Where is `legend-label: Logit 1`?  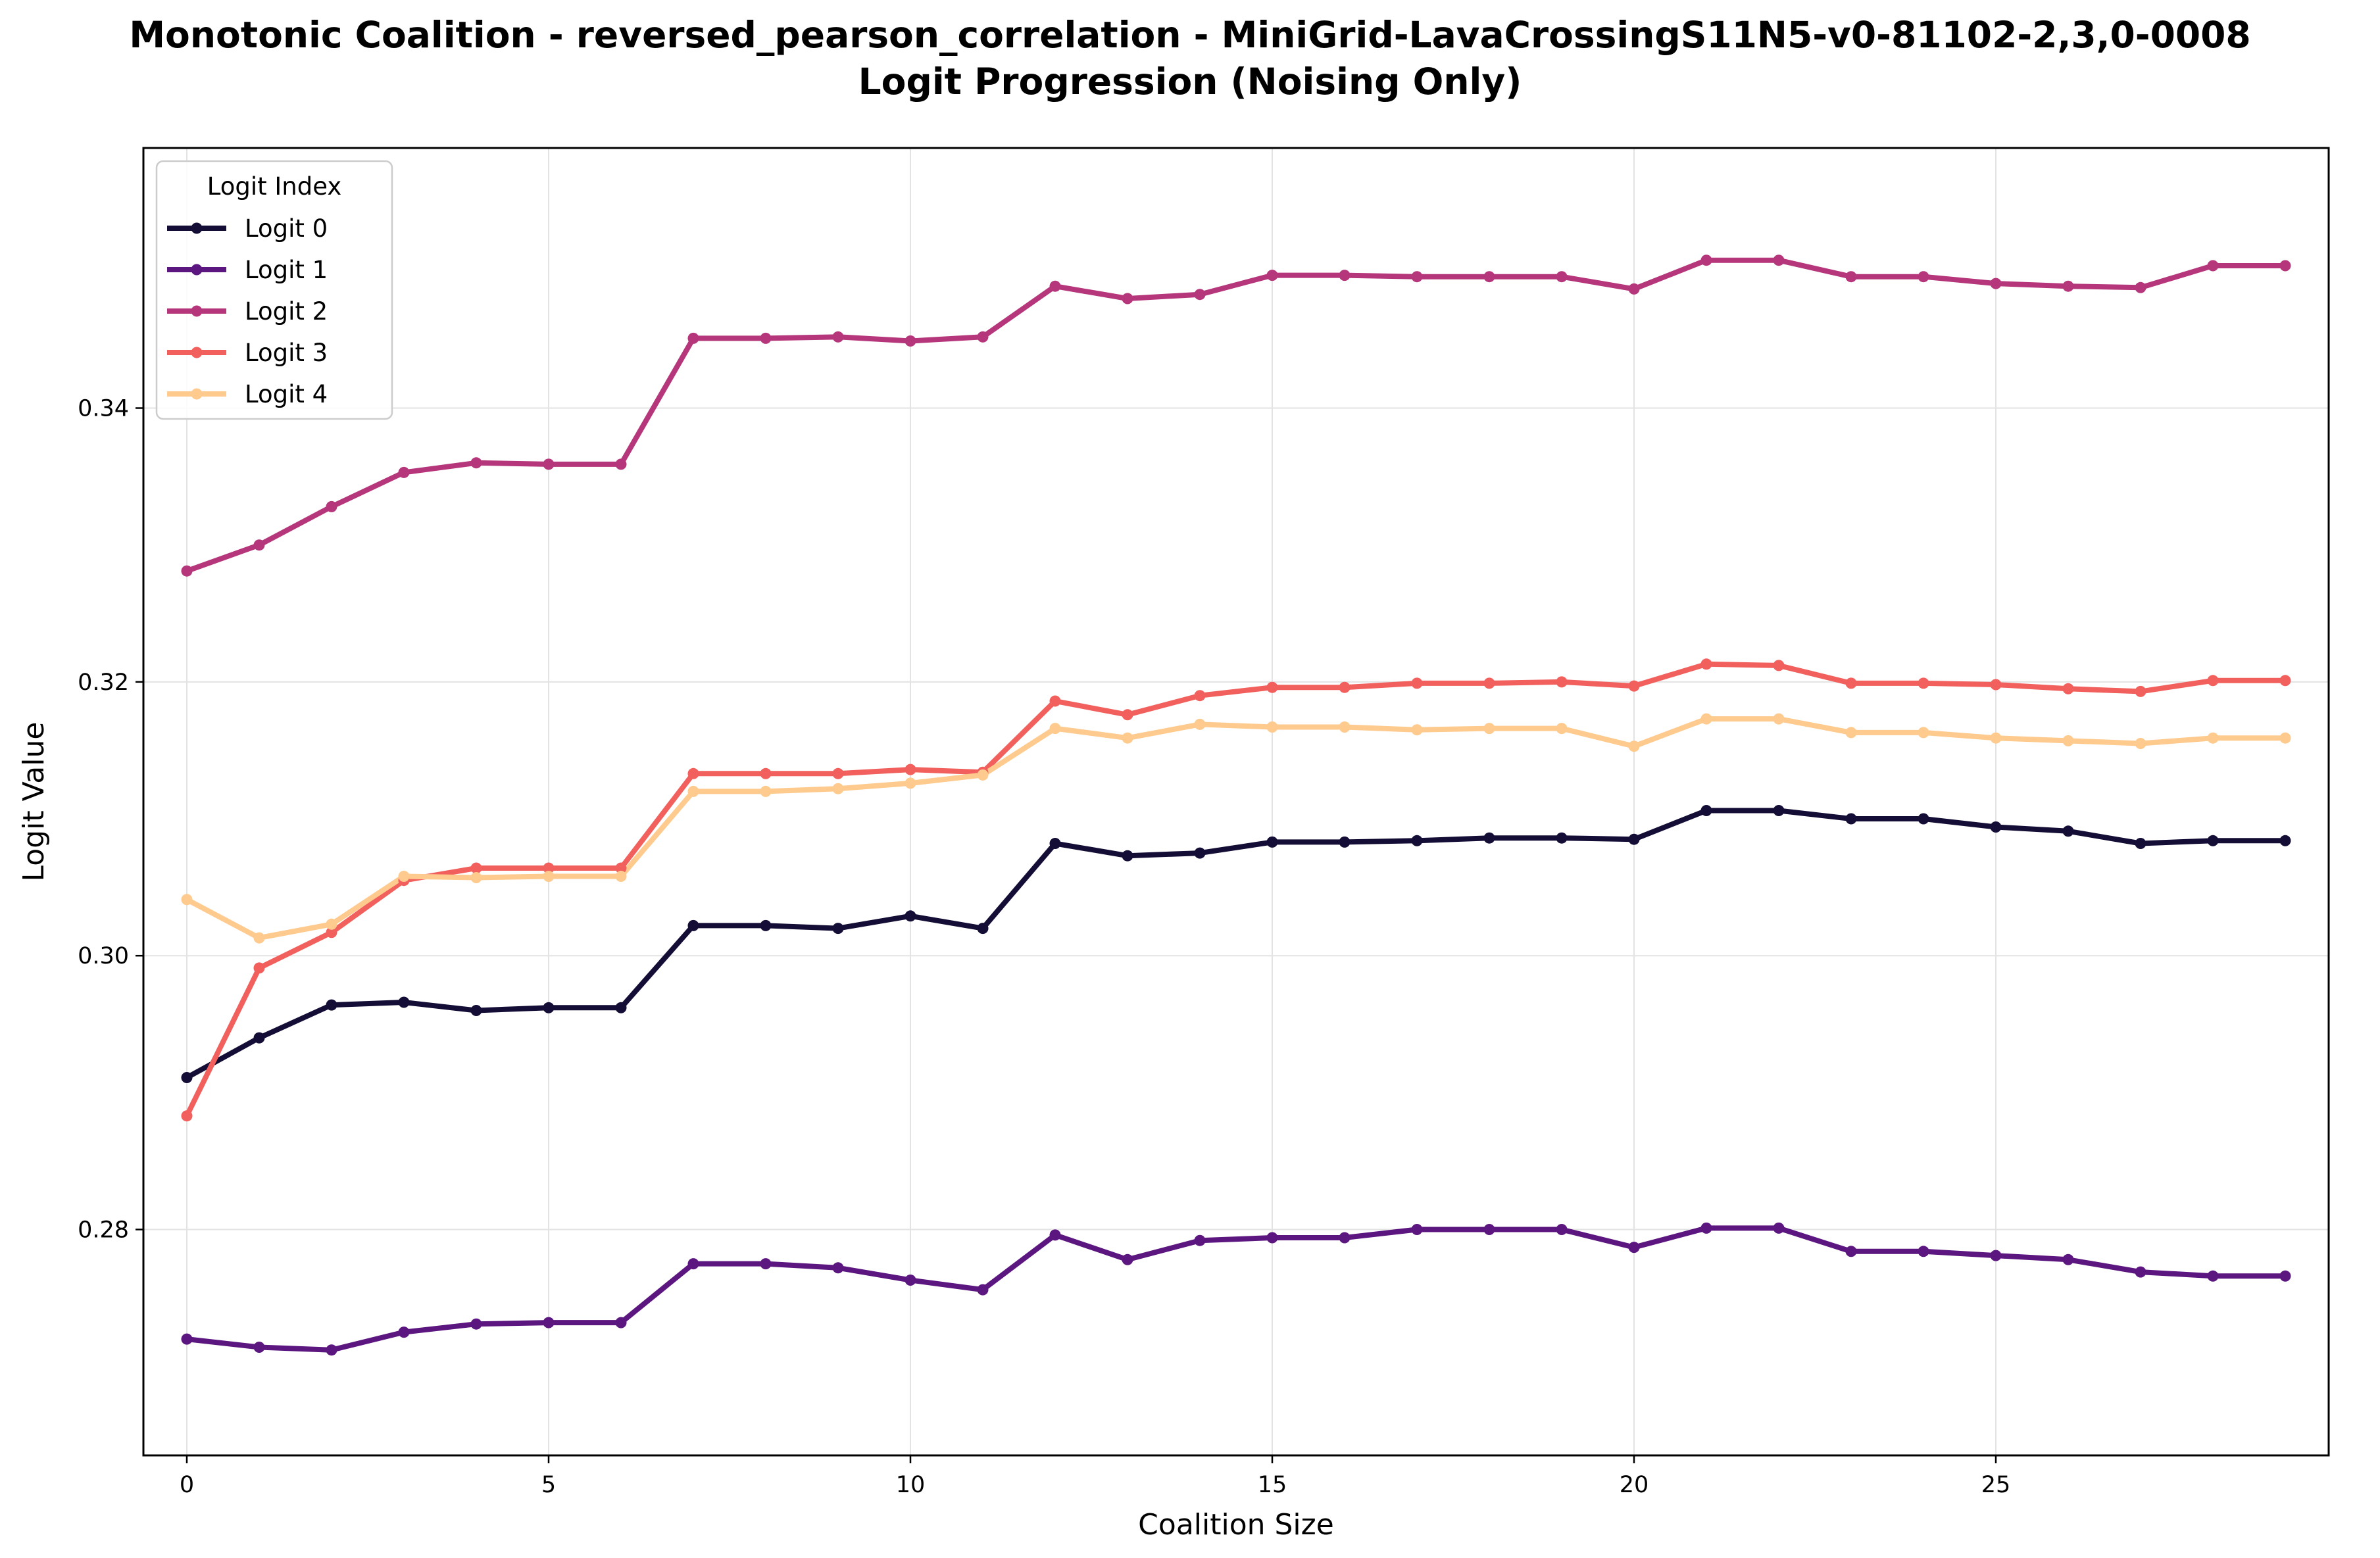
legend-label: Logit 1 is located at coordinates (286, 270).